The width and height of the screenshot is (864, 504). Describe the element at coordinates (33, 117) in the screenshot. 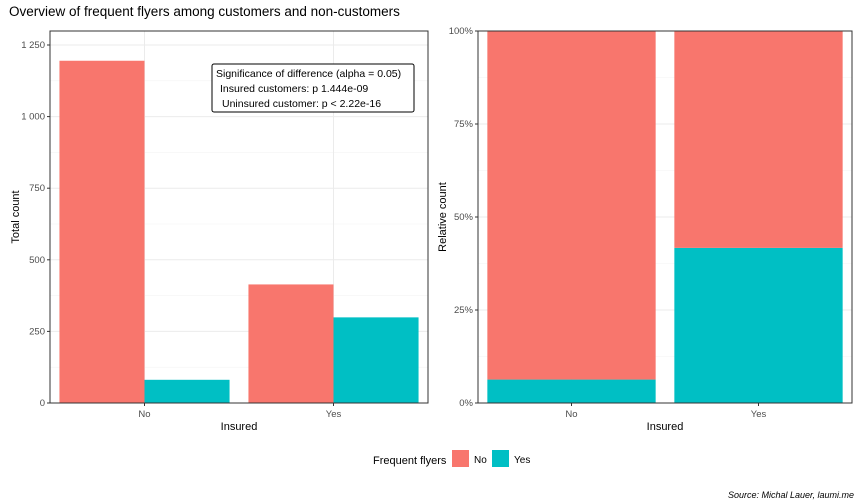

I see `y-tick-label: 1 000` at that location.